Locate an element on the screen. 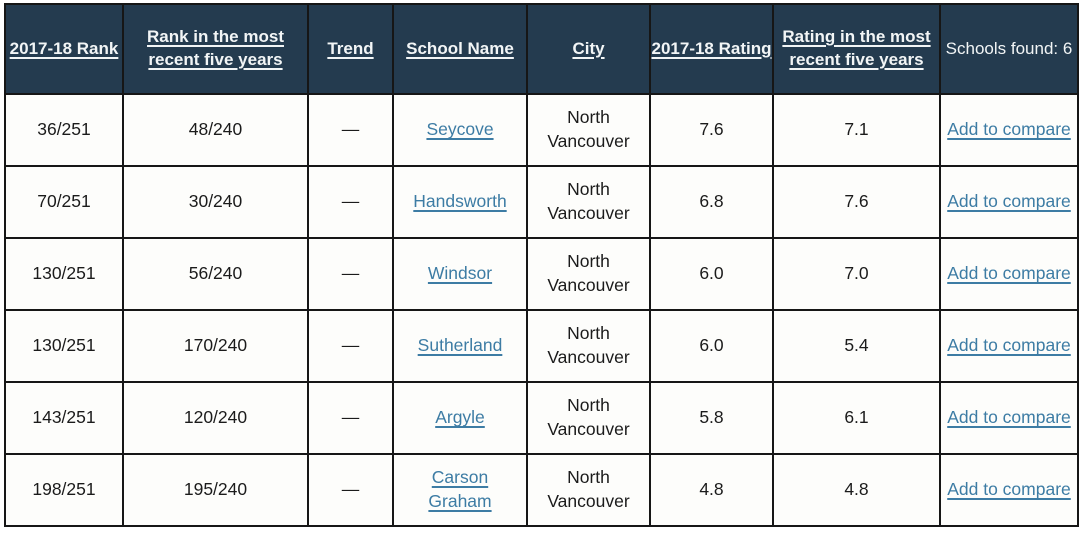 Image resolution: width=1080 pixels, height=543 pixels. rank-recent-cell: 120/240 is located at coordinates (215, 418).